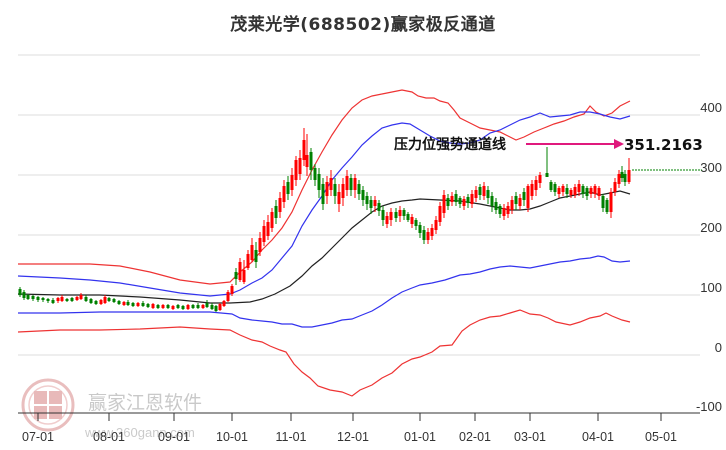  I want to click on x-tick-label: 12-01, so click(353, 437).